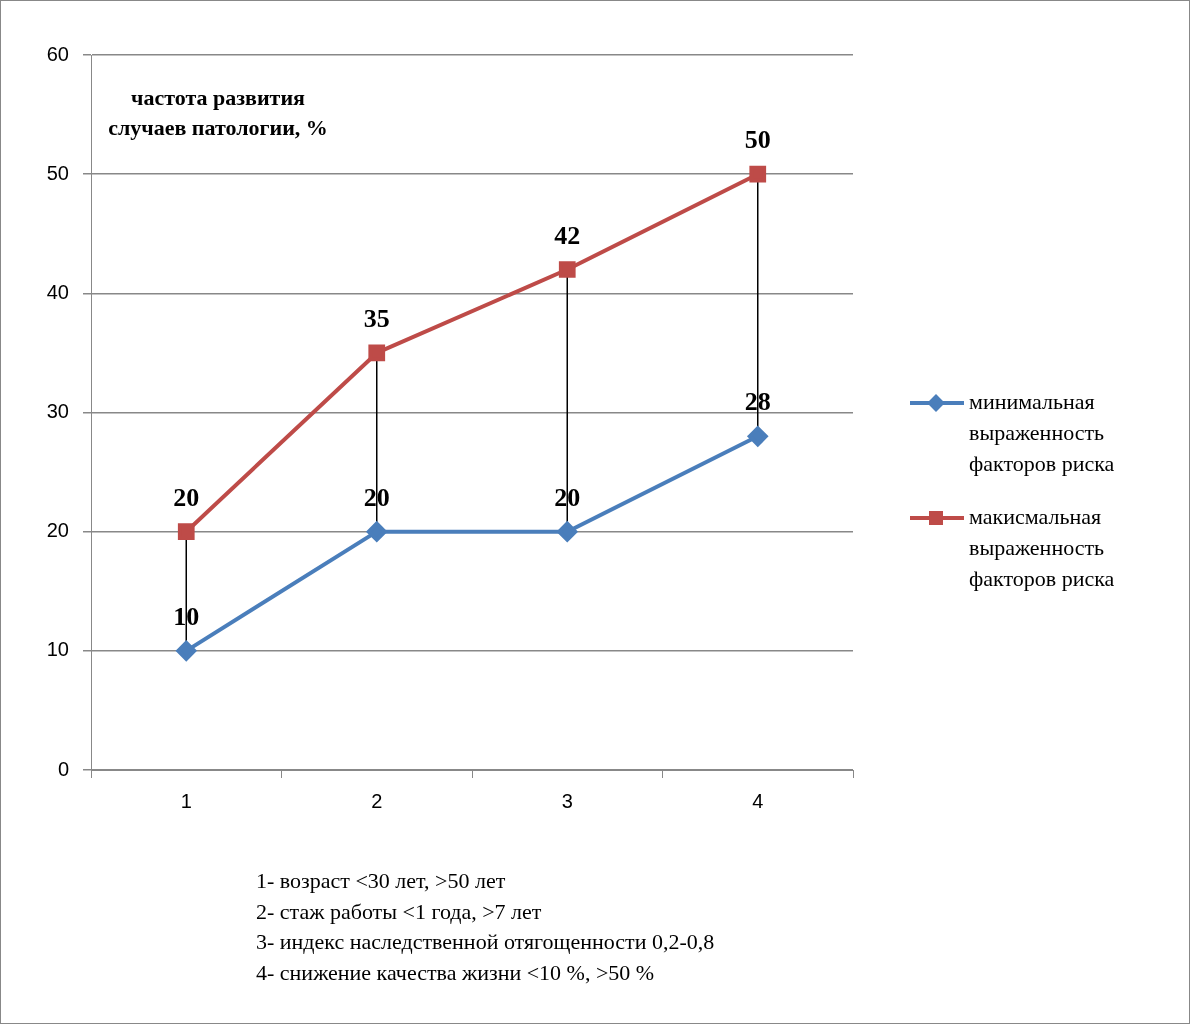  What do you see at coordinates (377, 800) in the screenshot?
I see `x-tick-label: 2` at bounding box center [377, 800].